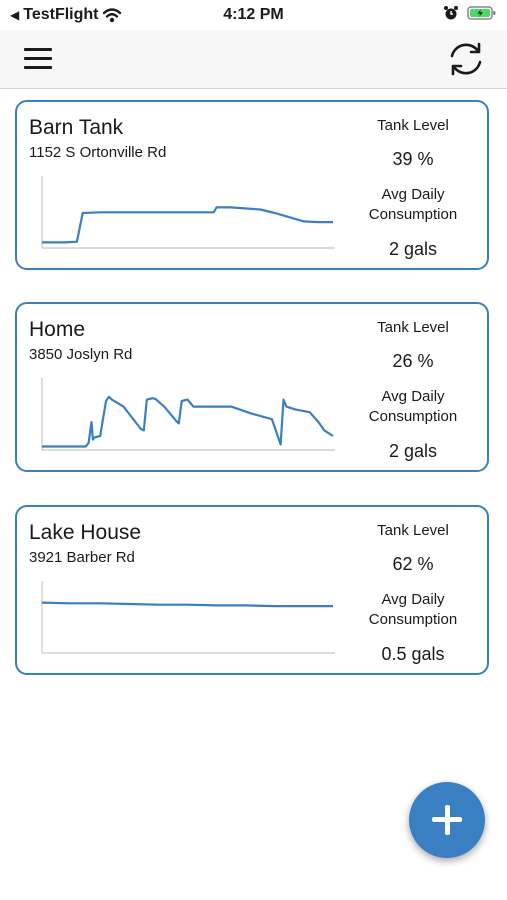  Describe the element at coordinates (253, 59) in the screenshot. I see `nav-bar` at that location.